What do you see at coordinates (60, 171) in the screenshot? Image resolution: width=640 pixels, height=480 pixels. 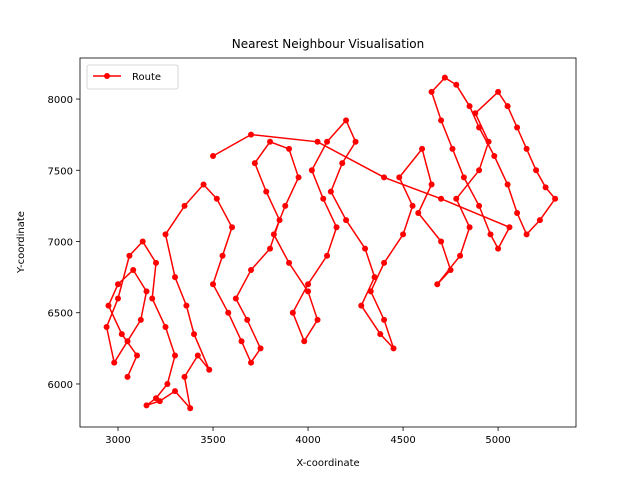 I see `y-tick-label: 7500` at bounding box center [60, 171].